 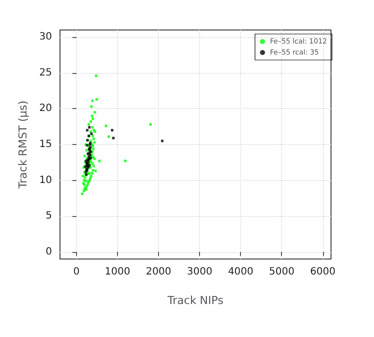 I want to click on y-tick-label: 20, so click(x=45, y=108).